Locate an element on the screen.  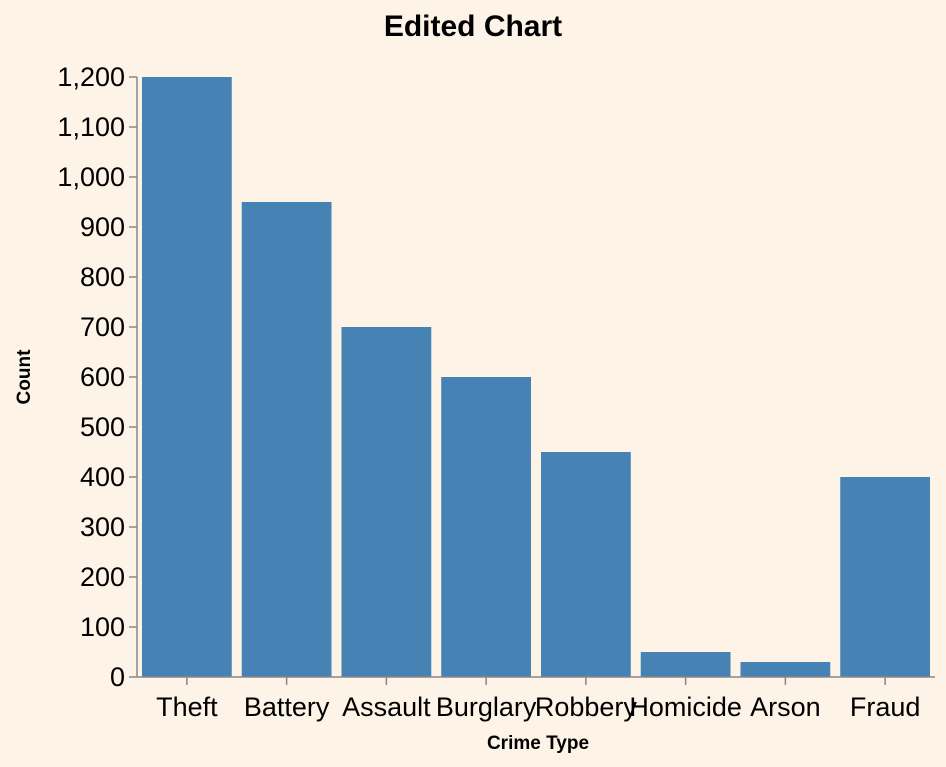
x-tick-label-fraud: Fraud is located at coordinates (885, 707).